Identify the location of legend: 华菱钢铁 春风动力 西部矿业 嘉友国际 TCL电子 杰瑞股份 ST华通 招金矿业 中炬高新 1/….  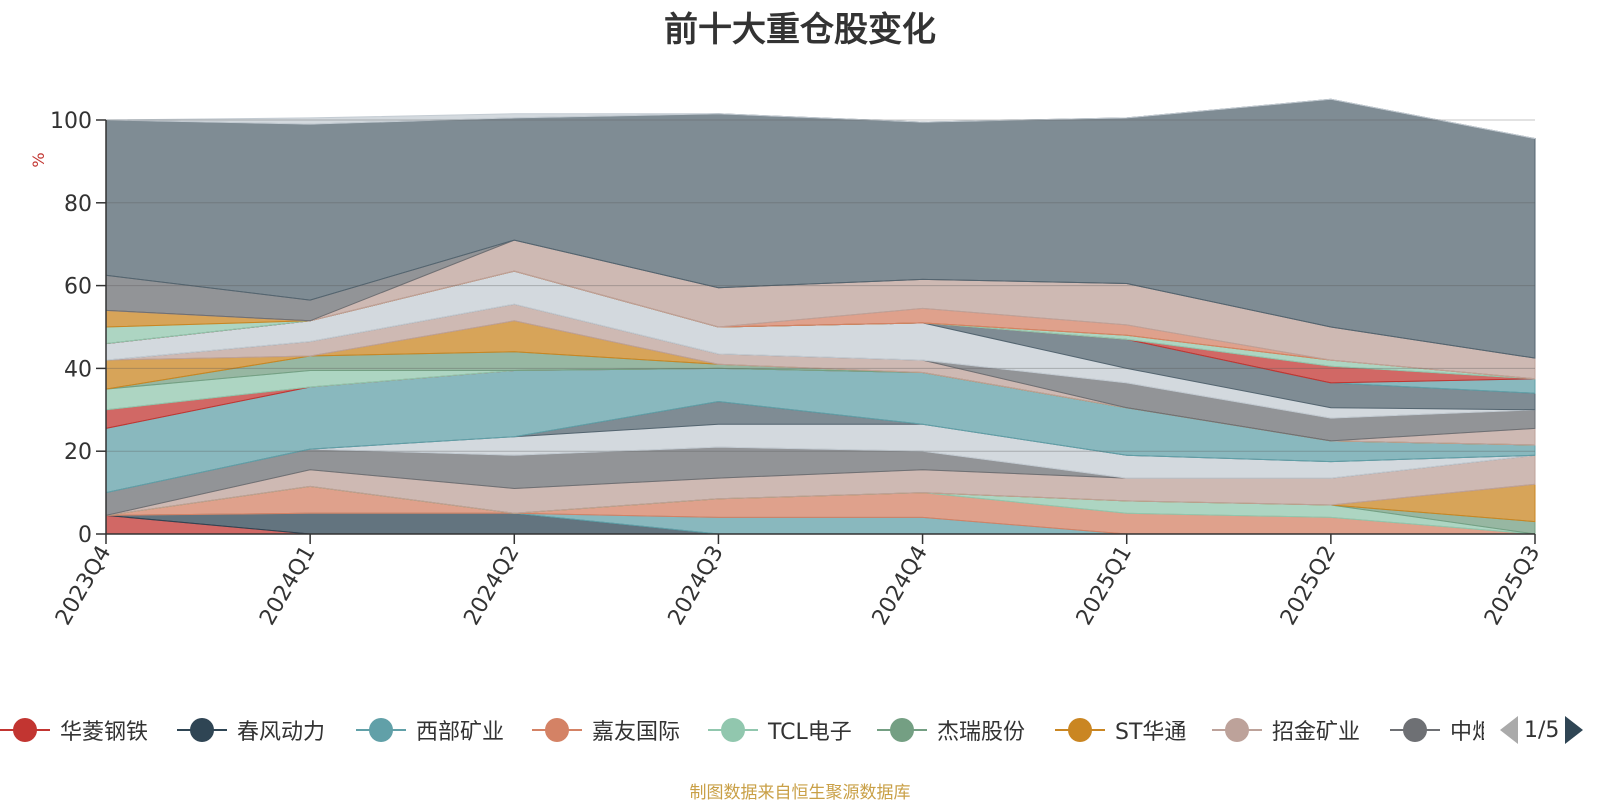
(800, 730).